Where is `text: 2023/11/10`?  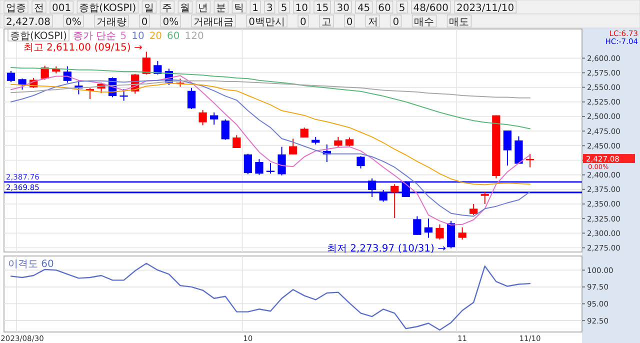
text: 2023/11/10 is located at coordinates (485, 8).